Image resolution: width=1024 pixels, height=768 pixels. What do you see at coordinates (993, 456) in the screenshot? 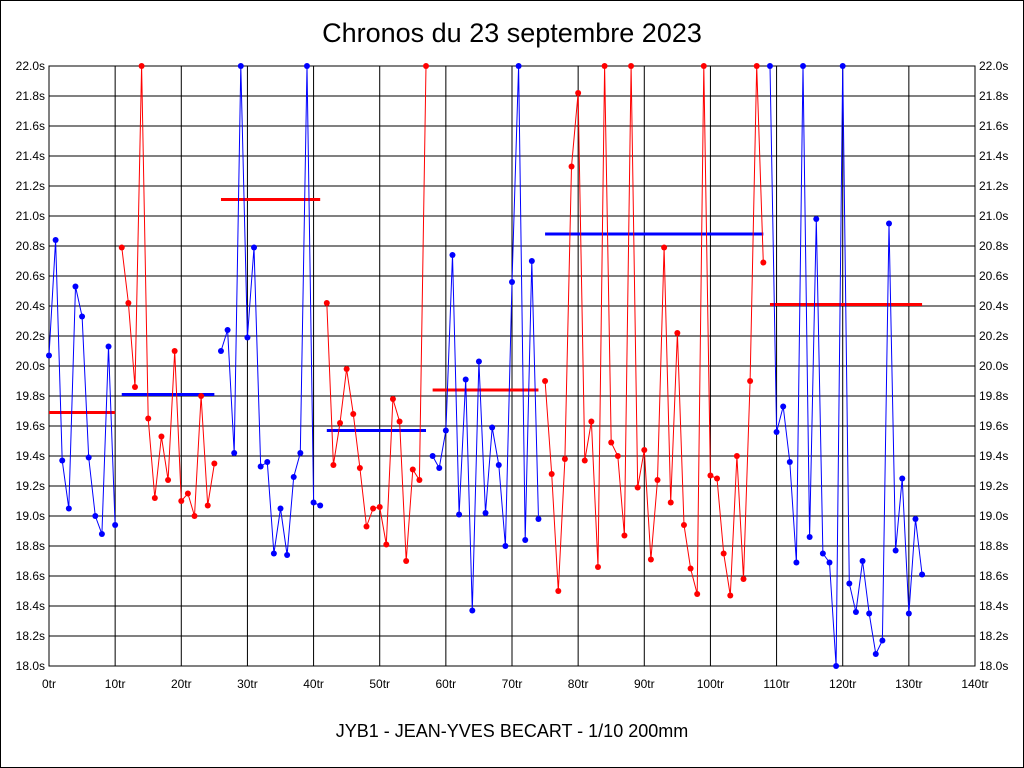
I see `y-tick-label-right: 19.4s` at bounding box center [993, 456].